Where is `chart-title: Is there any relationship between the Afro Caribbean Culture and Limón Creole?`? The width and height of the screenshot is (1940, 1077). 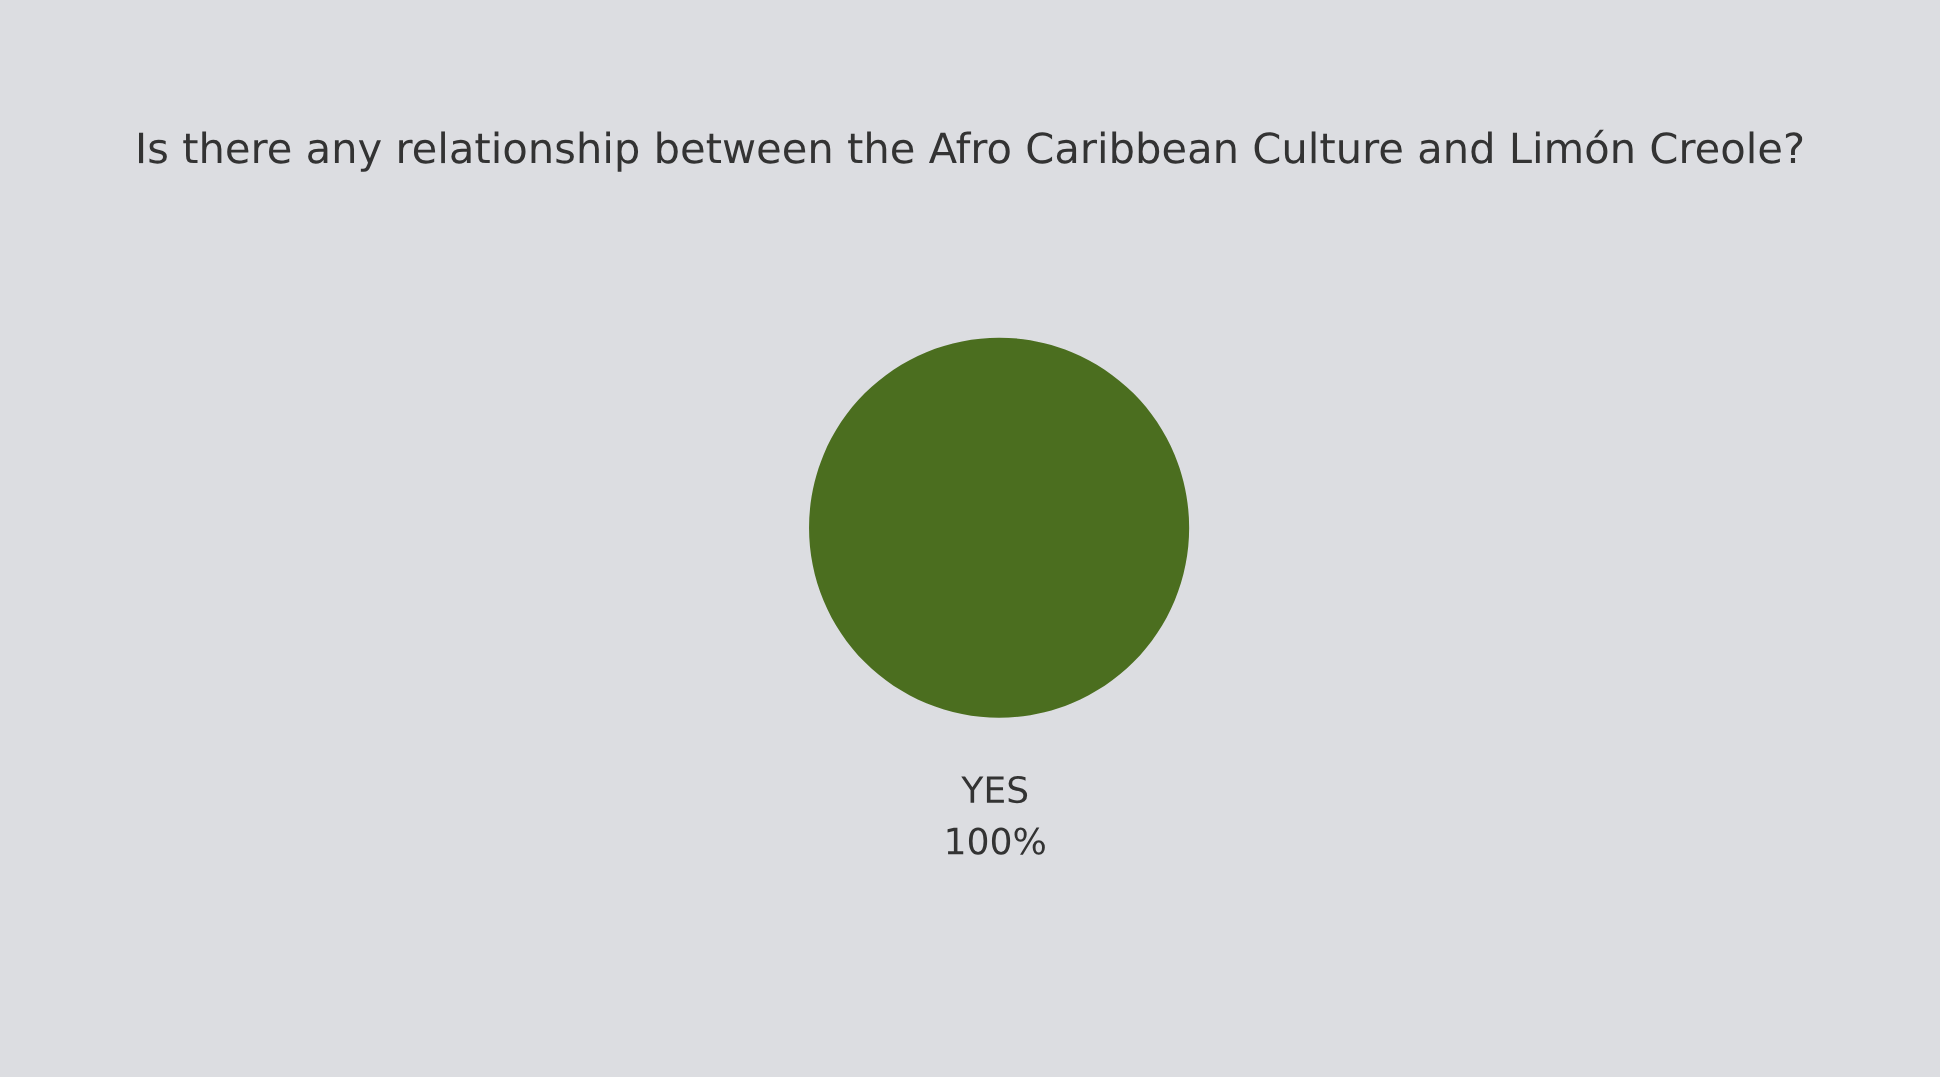 chart-title: Is there any relationship between the Afro Caribbean Culture and Limón Creole? is located at coordinates (971, 150).